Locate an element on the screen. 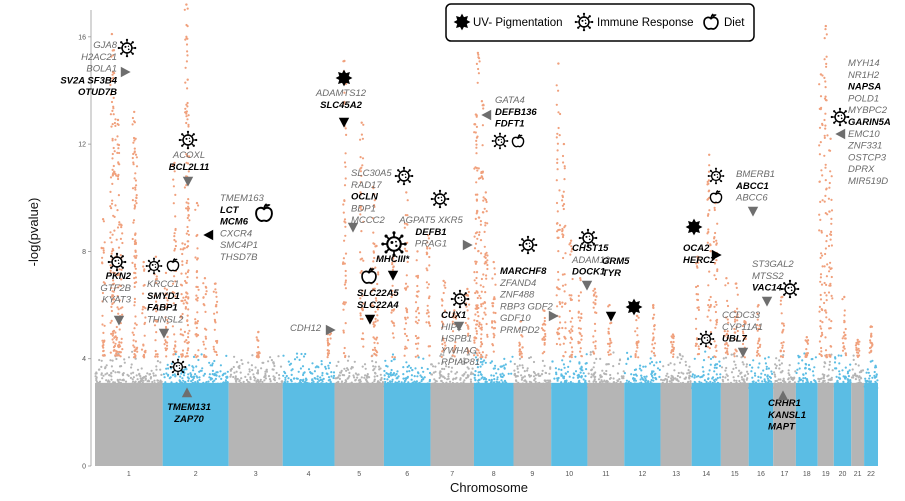 This screenshot has height=501, width=905. chromosome-band is located at coordinates (842, 424).